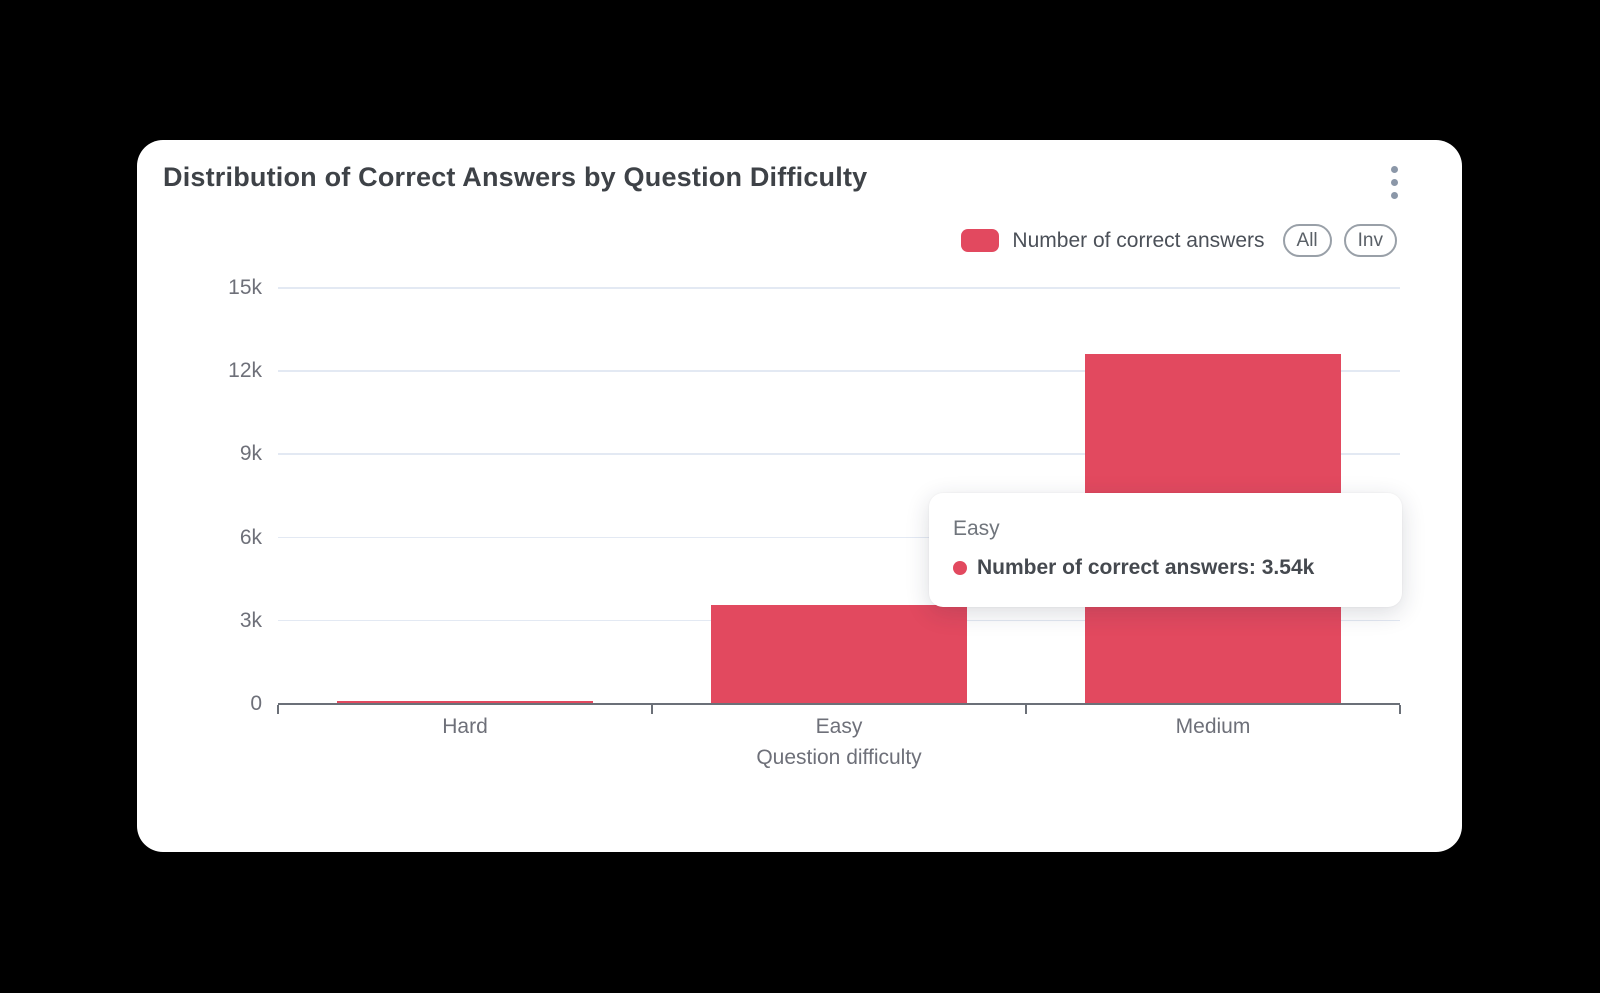  I want to click on bar-slot-hard, so click(465, 495).